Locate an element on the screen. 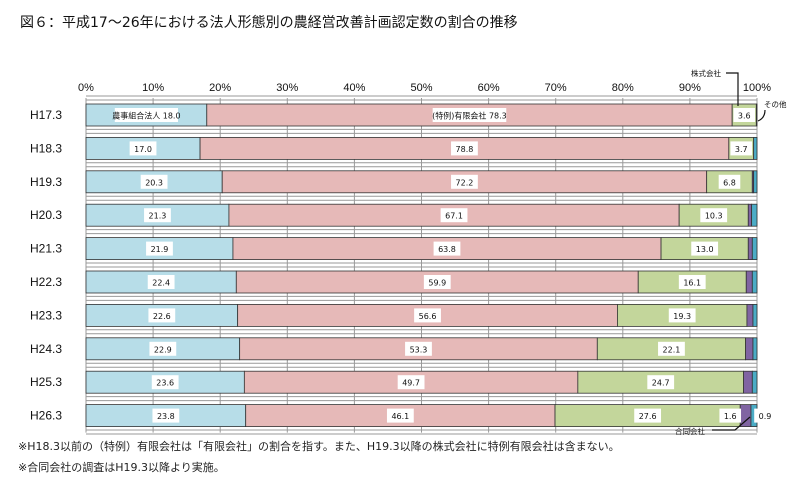 Image resolution: width=800 pixels, height=491 pixels. x-tick-label: 90% is located at coordinates (690, 88).